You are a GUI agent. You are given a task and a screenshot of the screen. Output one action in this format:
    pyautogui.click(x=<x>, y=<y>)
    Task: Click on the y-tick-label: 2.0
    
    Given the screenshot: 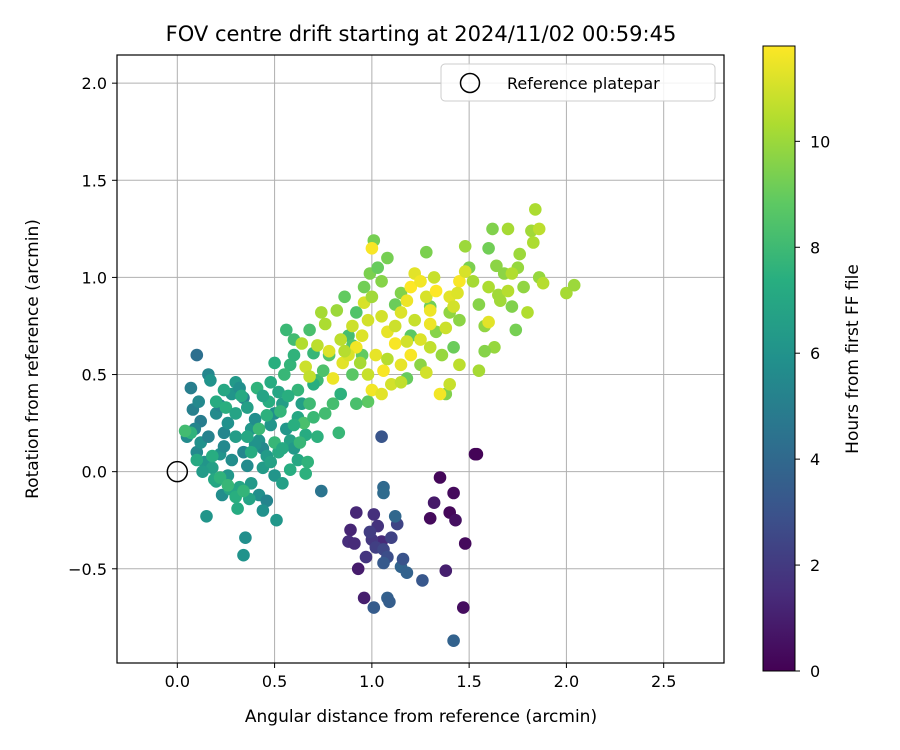 What is the action you would take?
    pyautogui.click(x=94, y=83)
    